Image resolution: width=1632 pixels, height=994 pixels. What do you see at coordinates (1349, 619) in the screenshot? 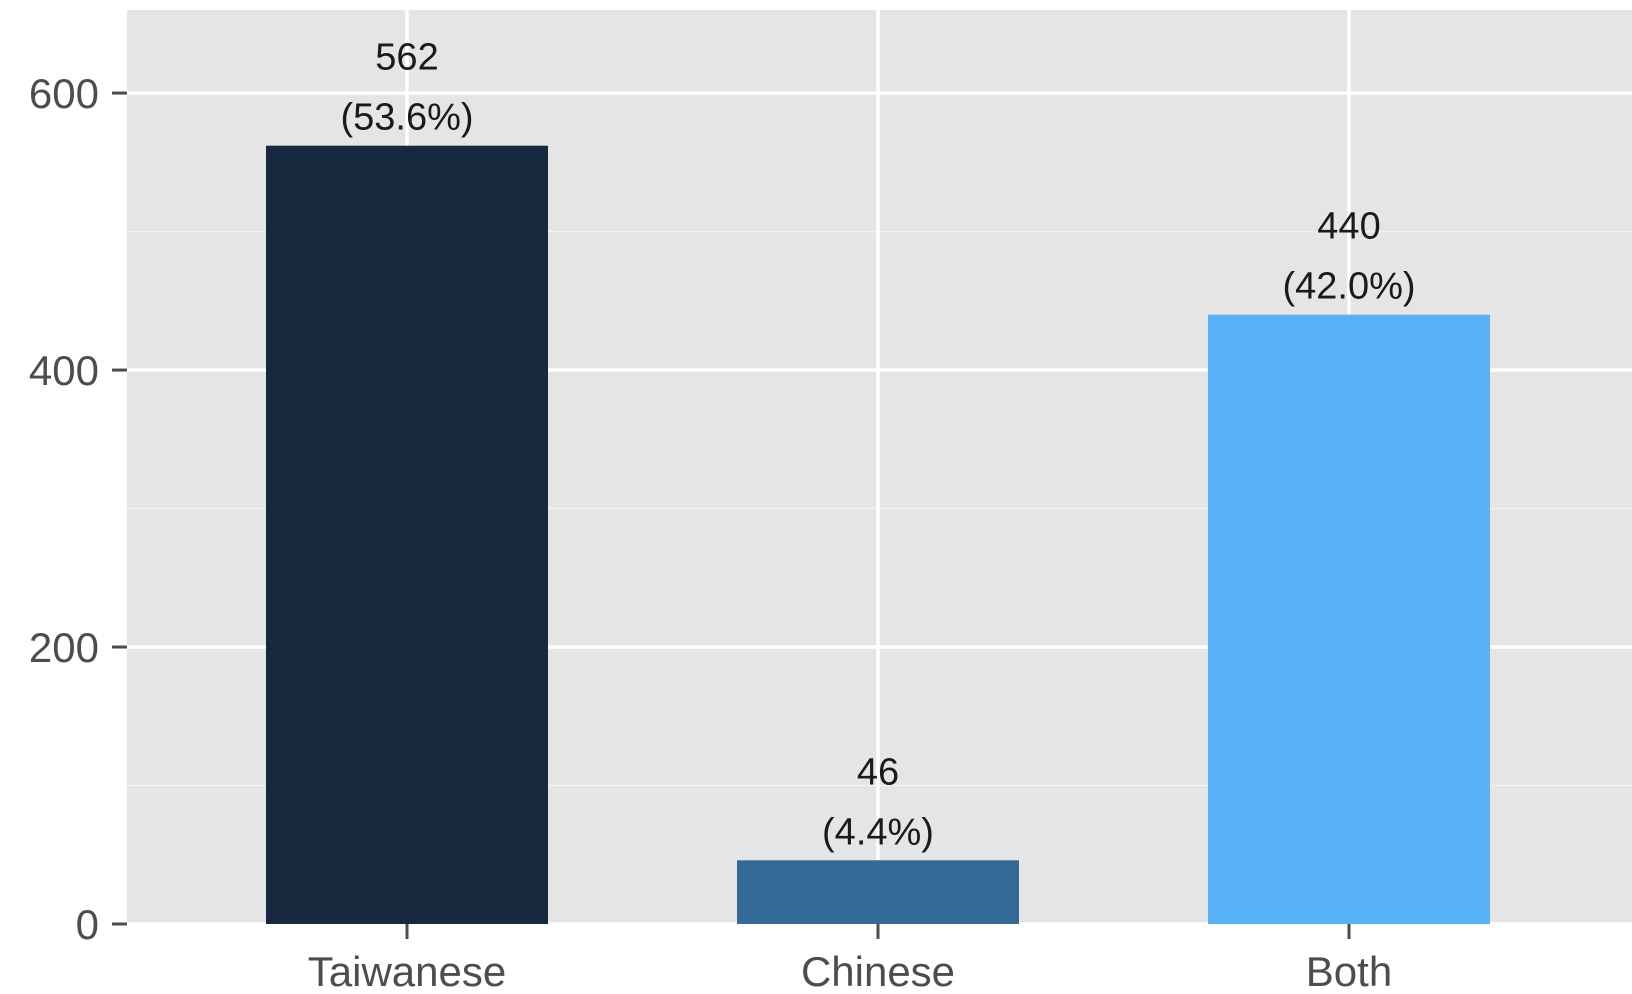
I see `bar-both` at bounding box center [1349, 619].